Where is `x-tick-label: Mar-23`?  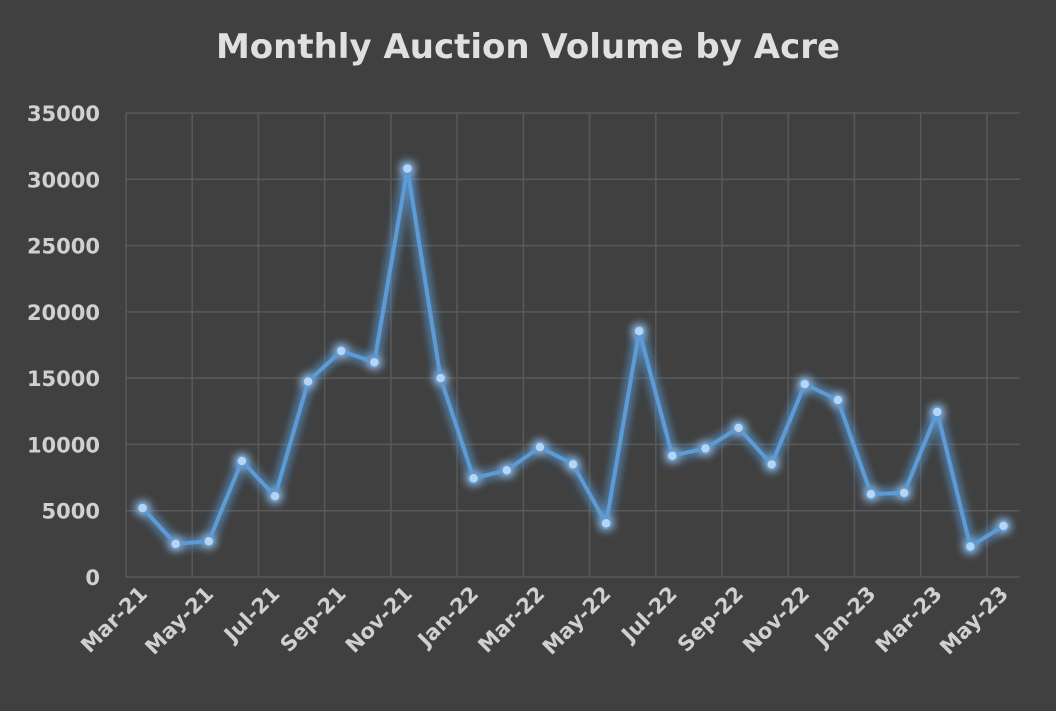
x-tick-label: Mar-23 is located at coordinates (909, 620).